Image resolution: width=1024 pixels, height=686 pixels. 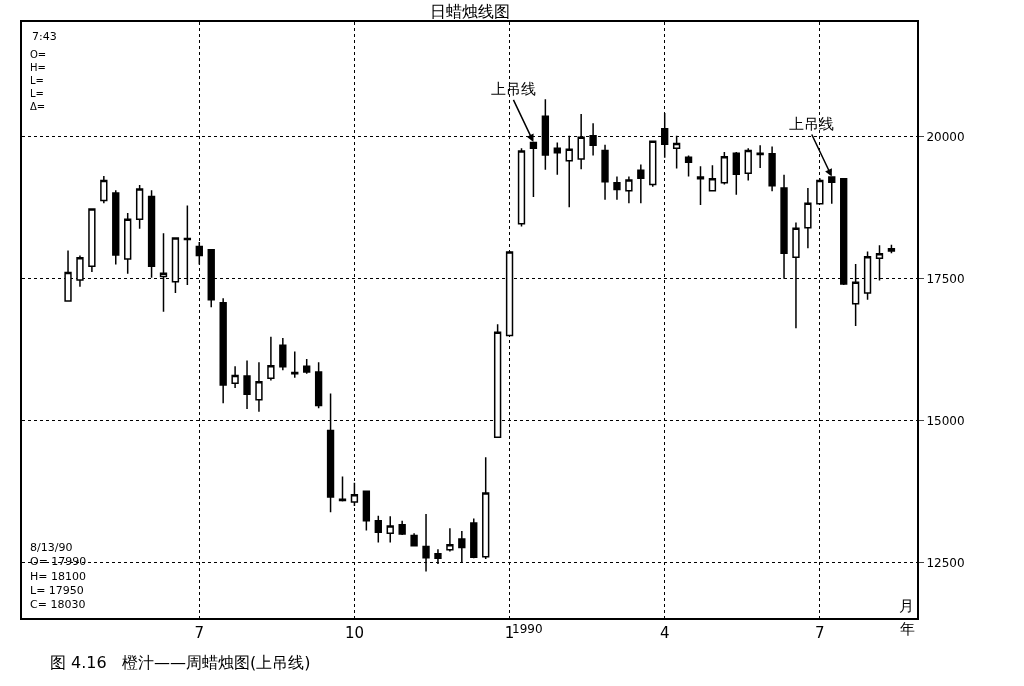 I want to click on text: 1990, so click(x=527, y=629).